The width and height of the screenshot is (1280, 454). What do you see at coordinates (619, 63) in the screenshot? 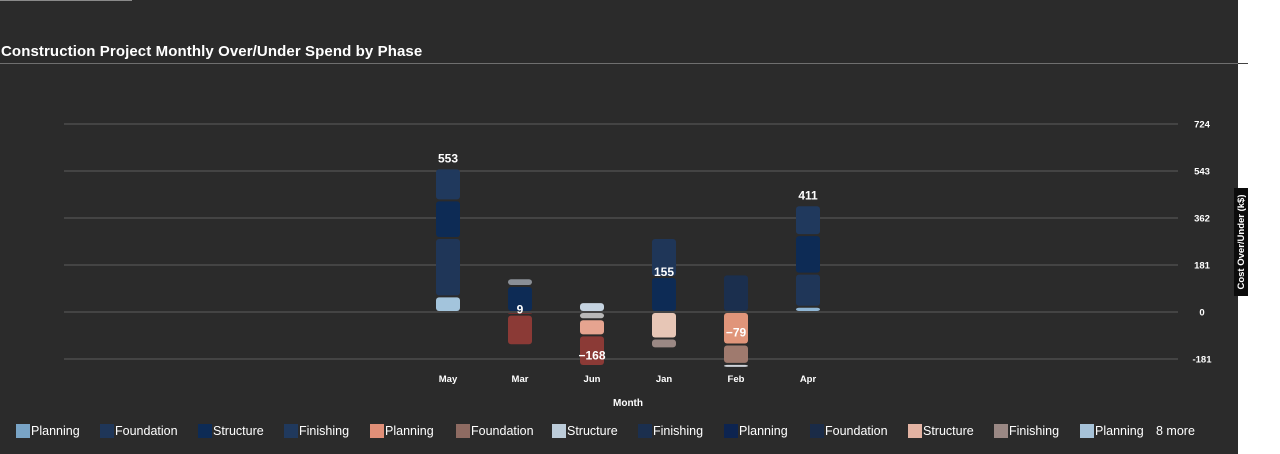
I see `title-divider` at bounding box center [619, 63].